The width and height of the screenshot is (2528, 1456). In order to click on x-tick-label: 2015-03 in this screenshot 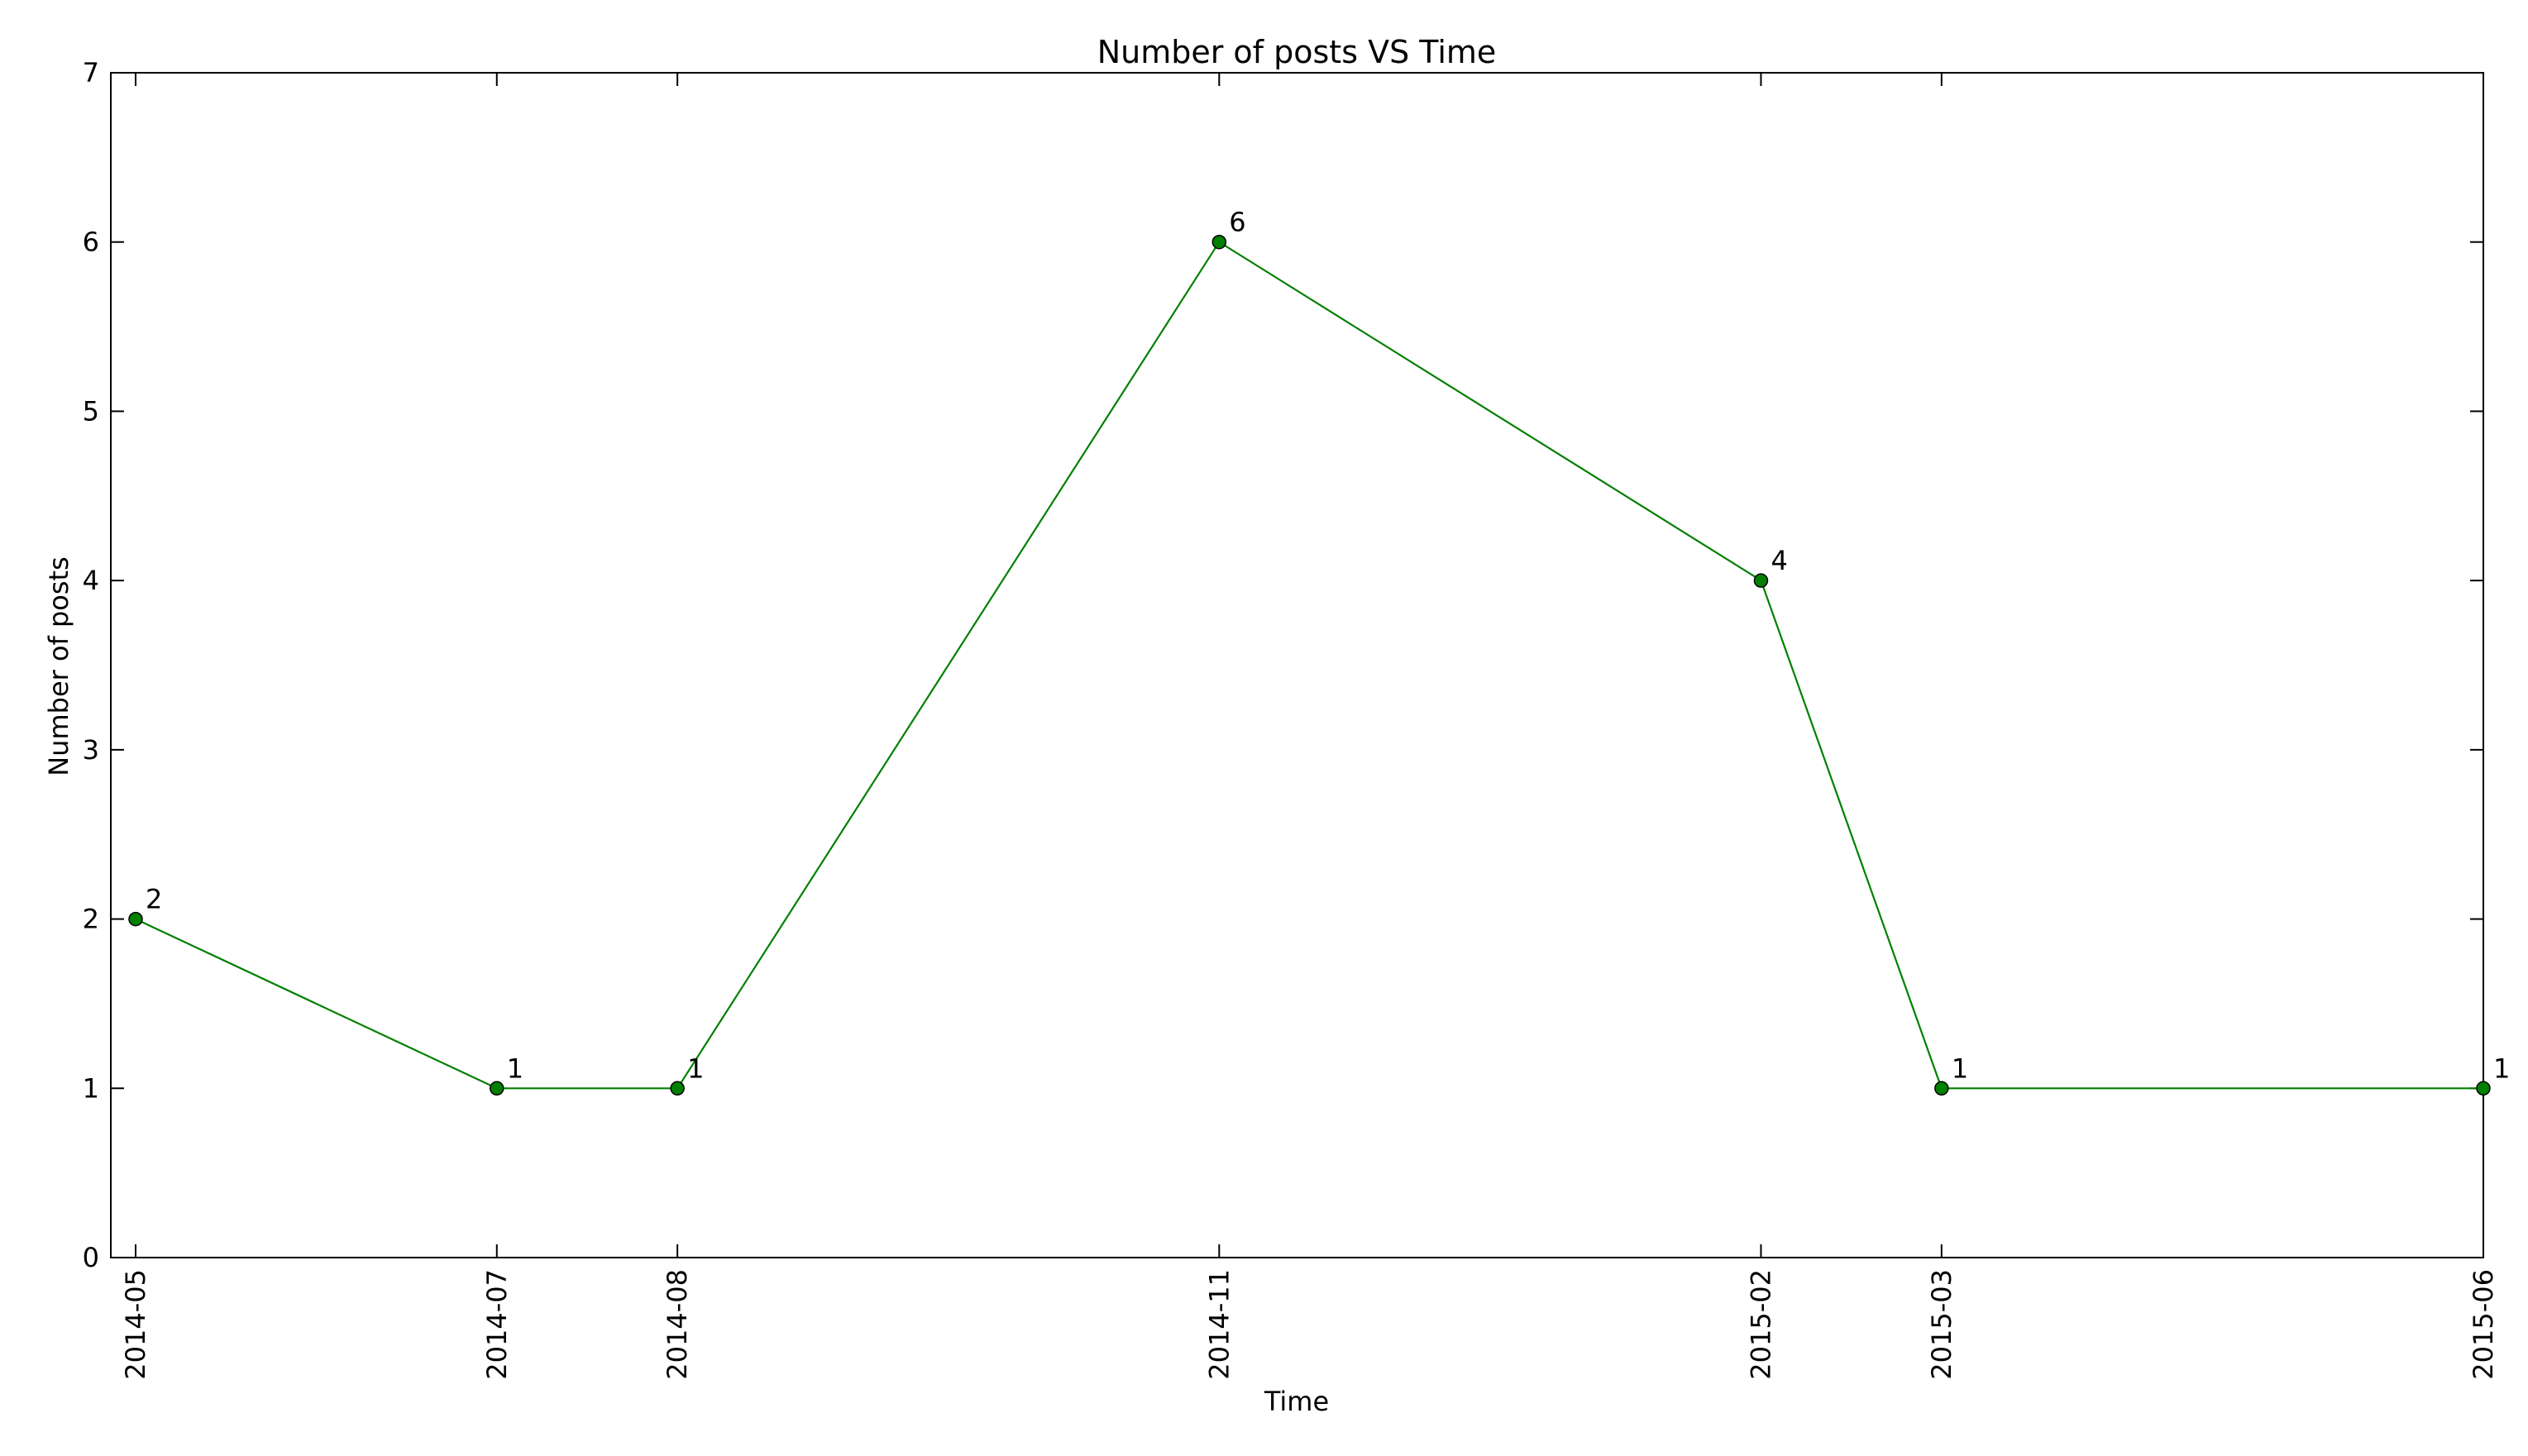, I will do `click(1941, 1324)`.